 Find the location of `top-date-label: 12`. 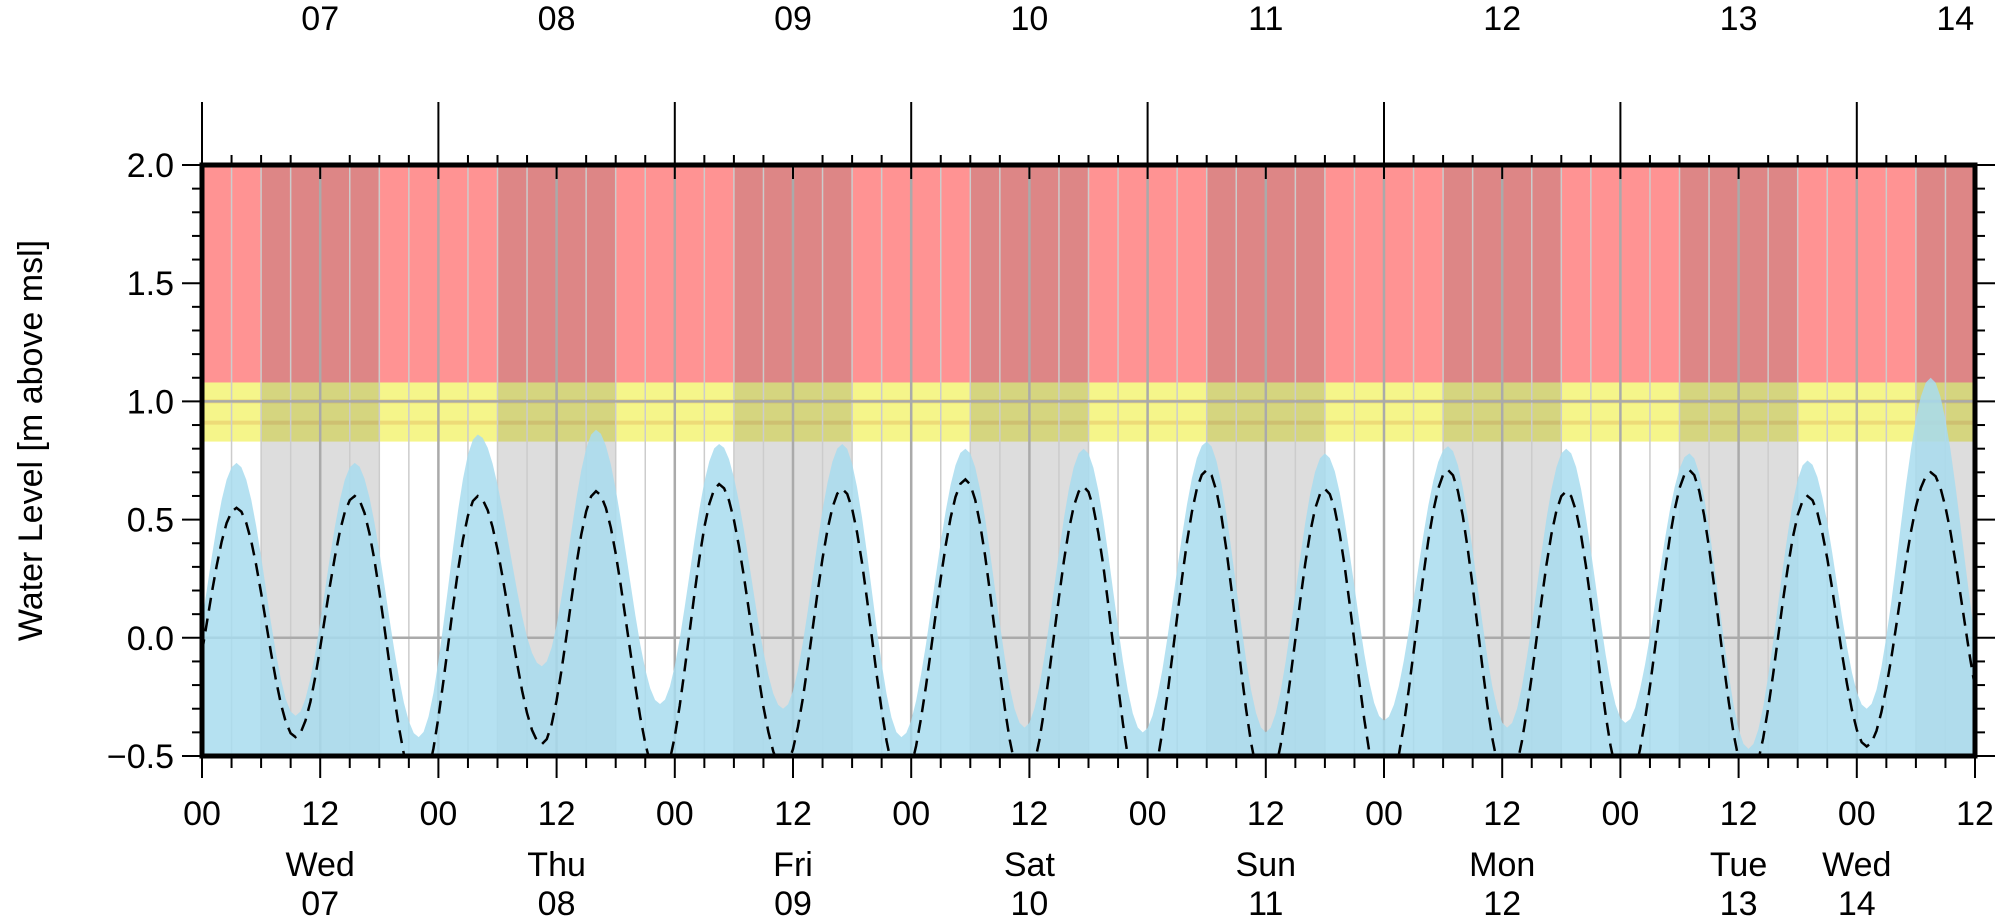

top-date-label: 12 is located at coordinates (1502, 19).